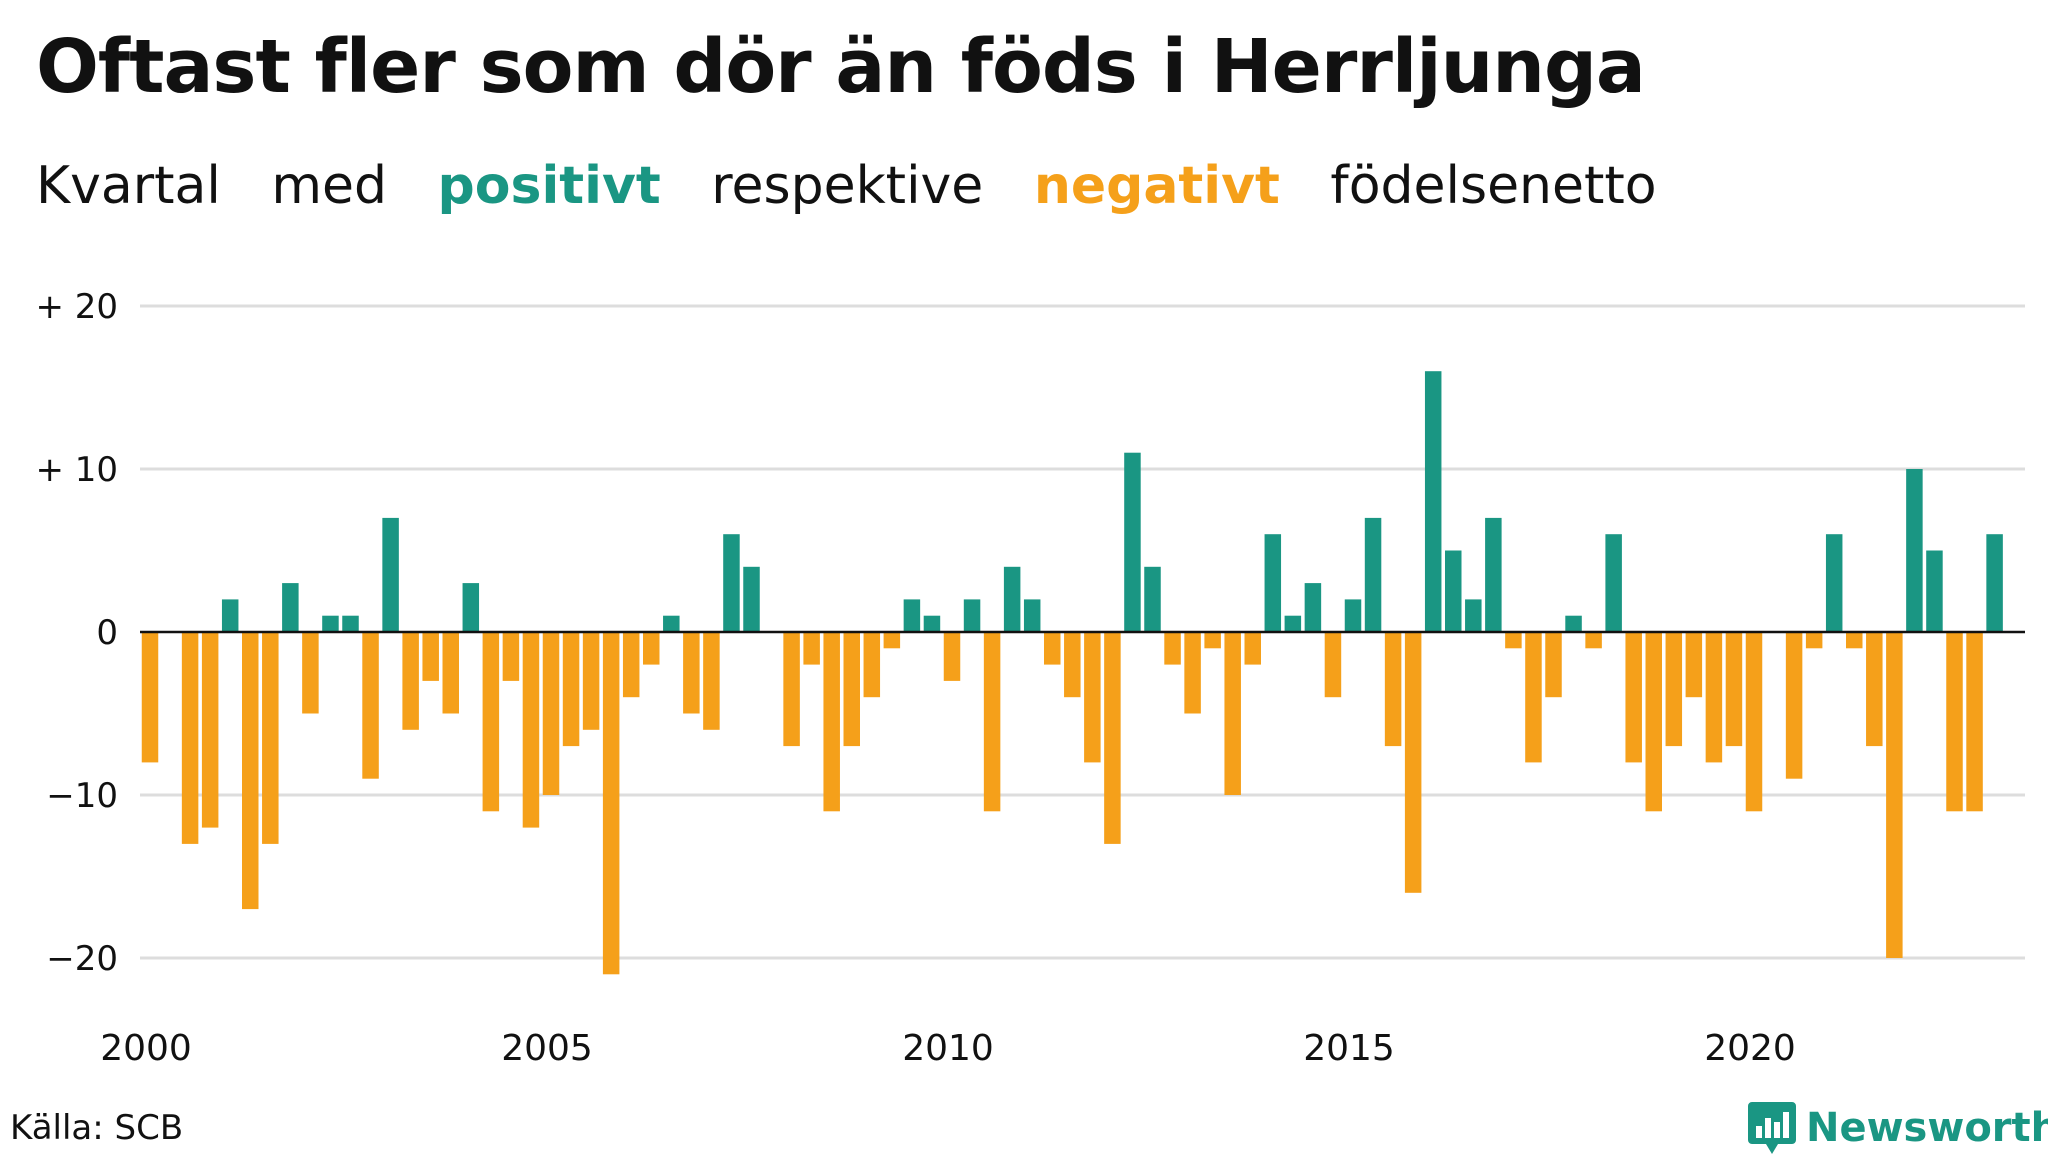 The height and width of the screenshot is (1158, 2048). Describe the element at coordinates (128, 186) in the screenshot. I see `subtitle-word: Kvartal` at that location.